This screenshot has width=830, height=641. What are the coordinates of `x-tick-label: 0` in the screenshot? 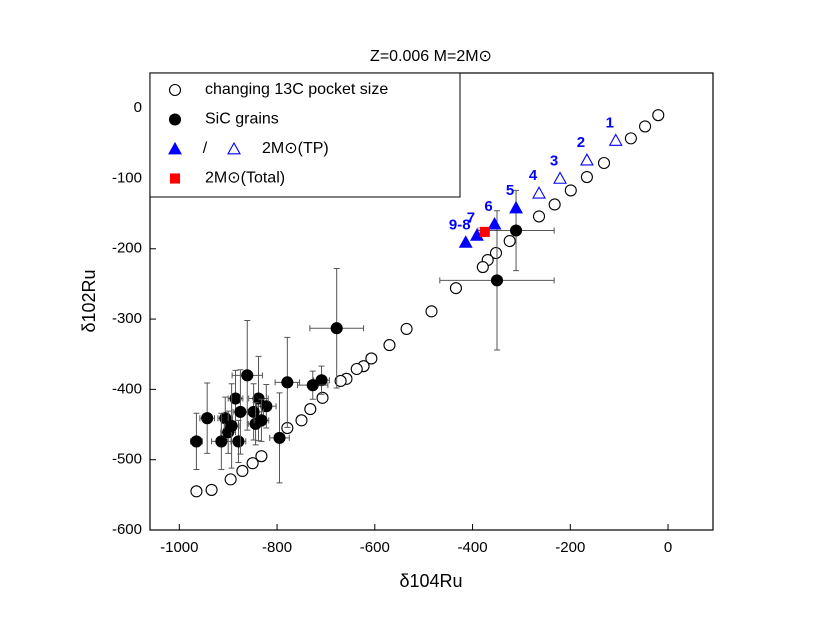 It's located at (668, 547).